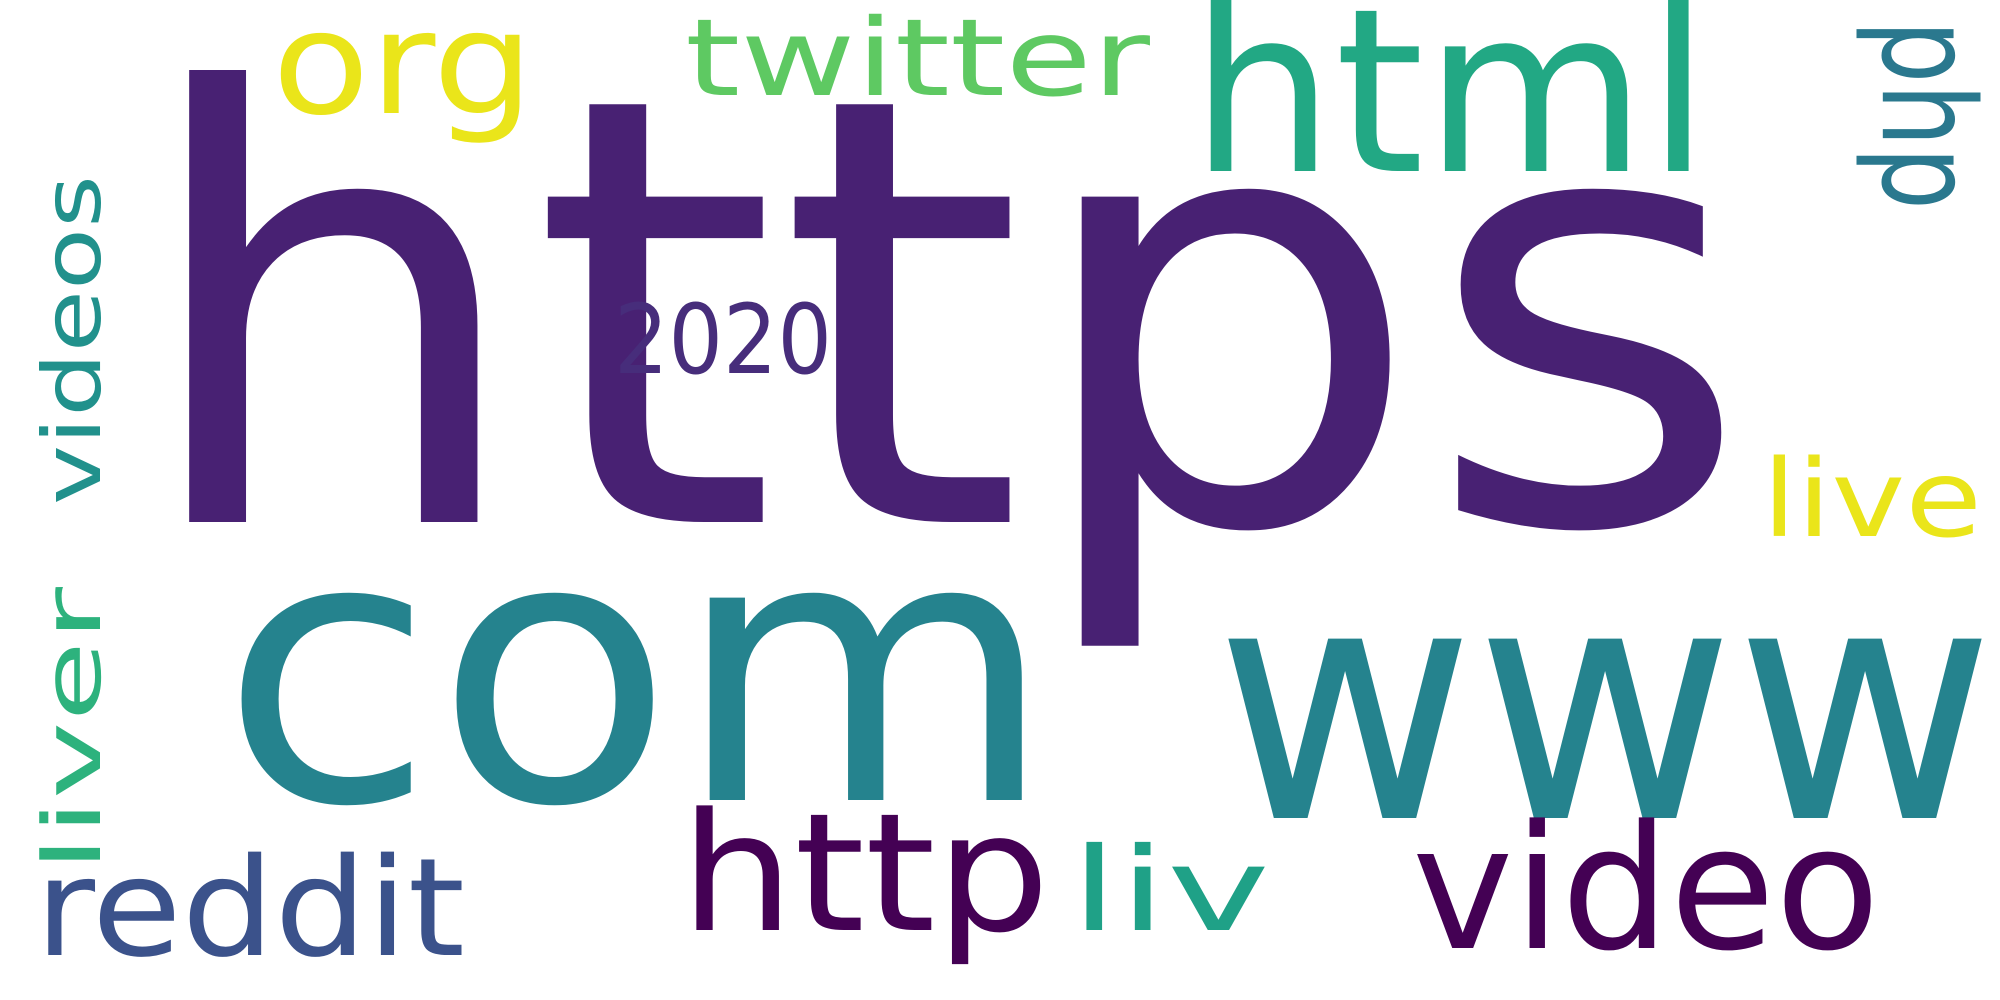 Image resolution: width=2000 pixels, height=1000 pixels. Describe the element at coordinates (917, 60) in the screenshot. I see `word-twitter: twitter` at that location.